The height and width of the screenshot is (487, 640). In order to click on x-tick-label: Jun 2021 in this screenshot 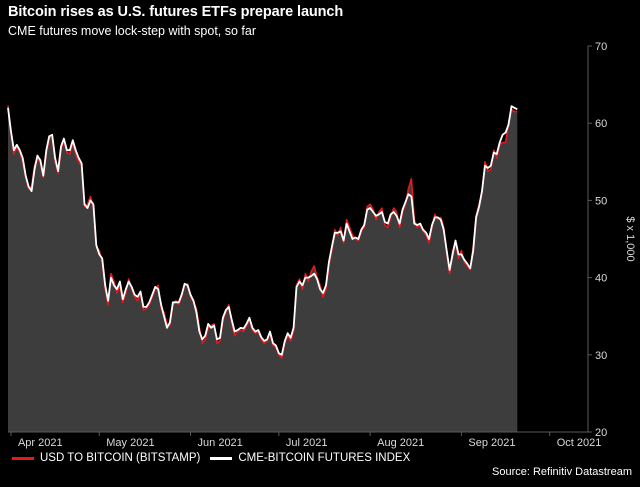, I will do `click(220, 443)`.